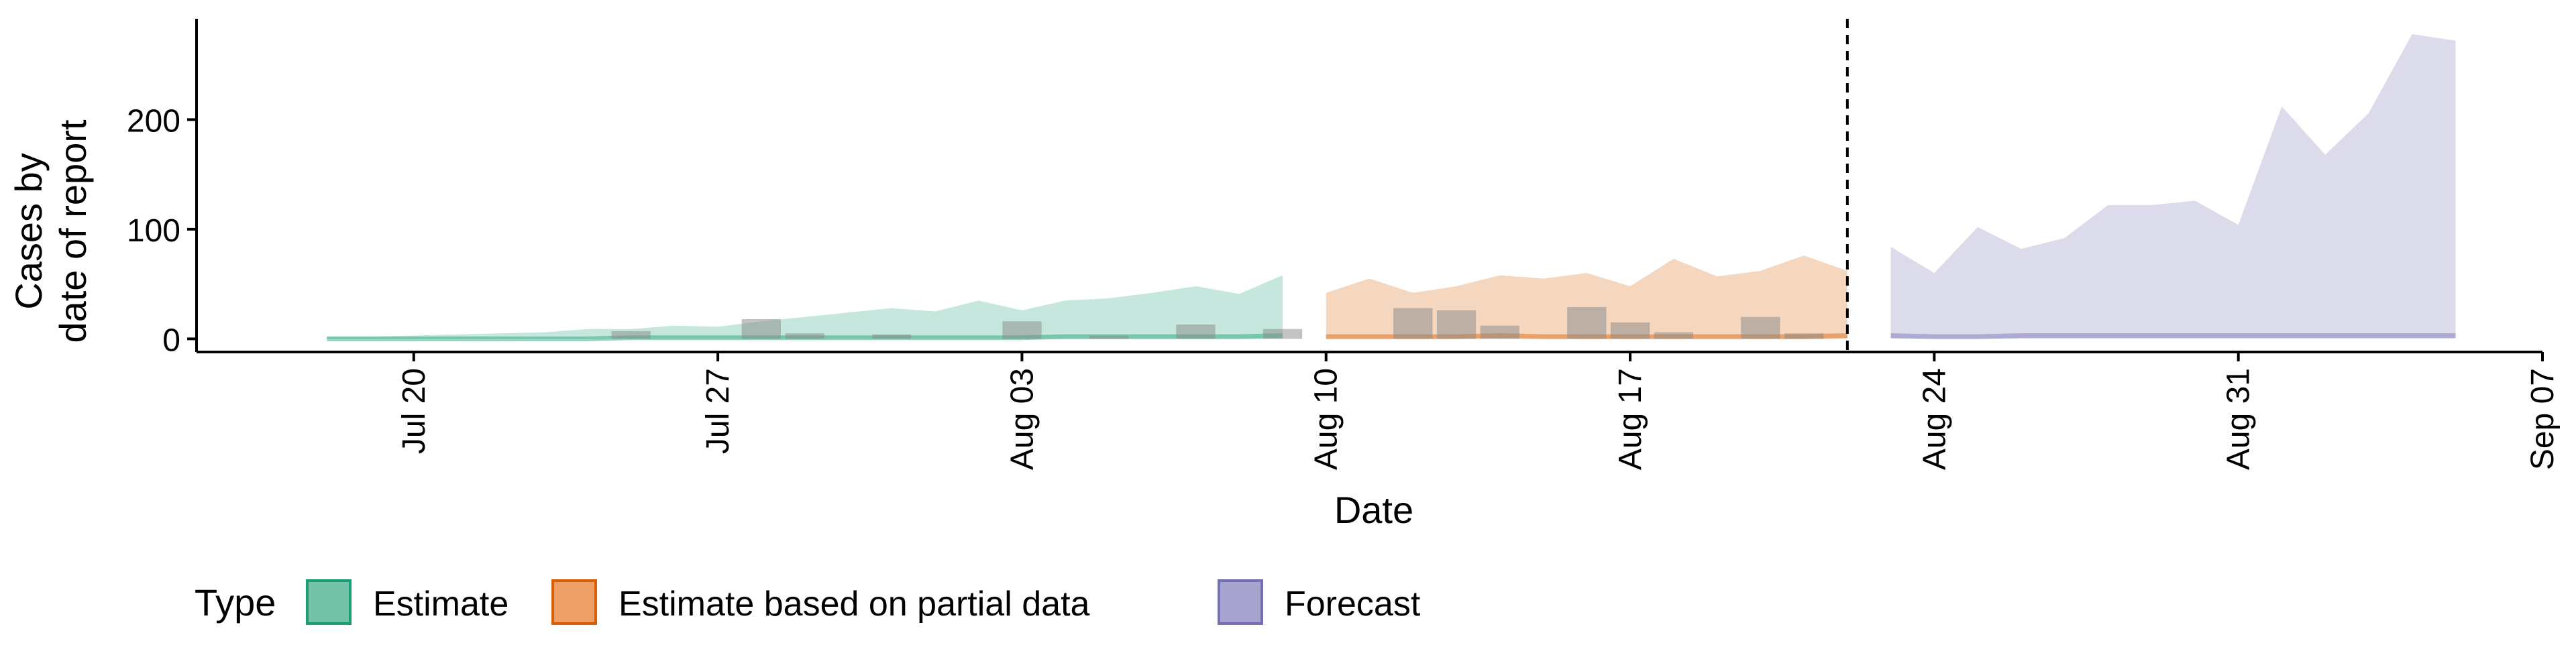 The image size is (2576, 647). What do you see at coordinates (2239, 419) in the screenshot?
I see `x-tick-label: Aug 31` at bounding box center [2239, 419].